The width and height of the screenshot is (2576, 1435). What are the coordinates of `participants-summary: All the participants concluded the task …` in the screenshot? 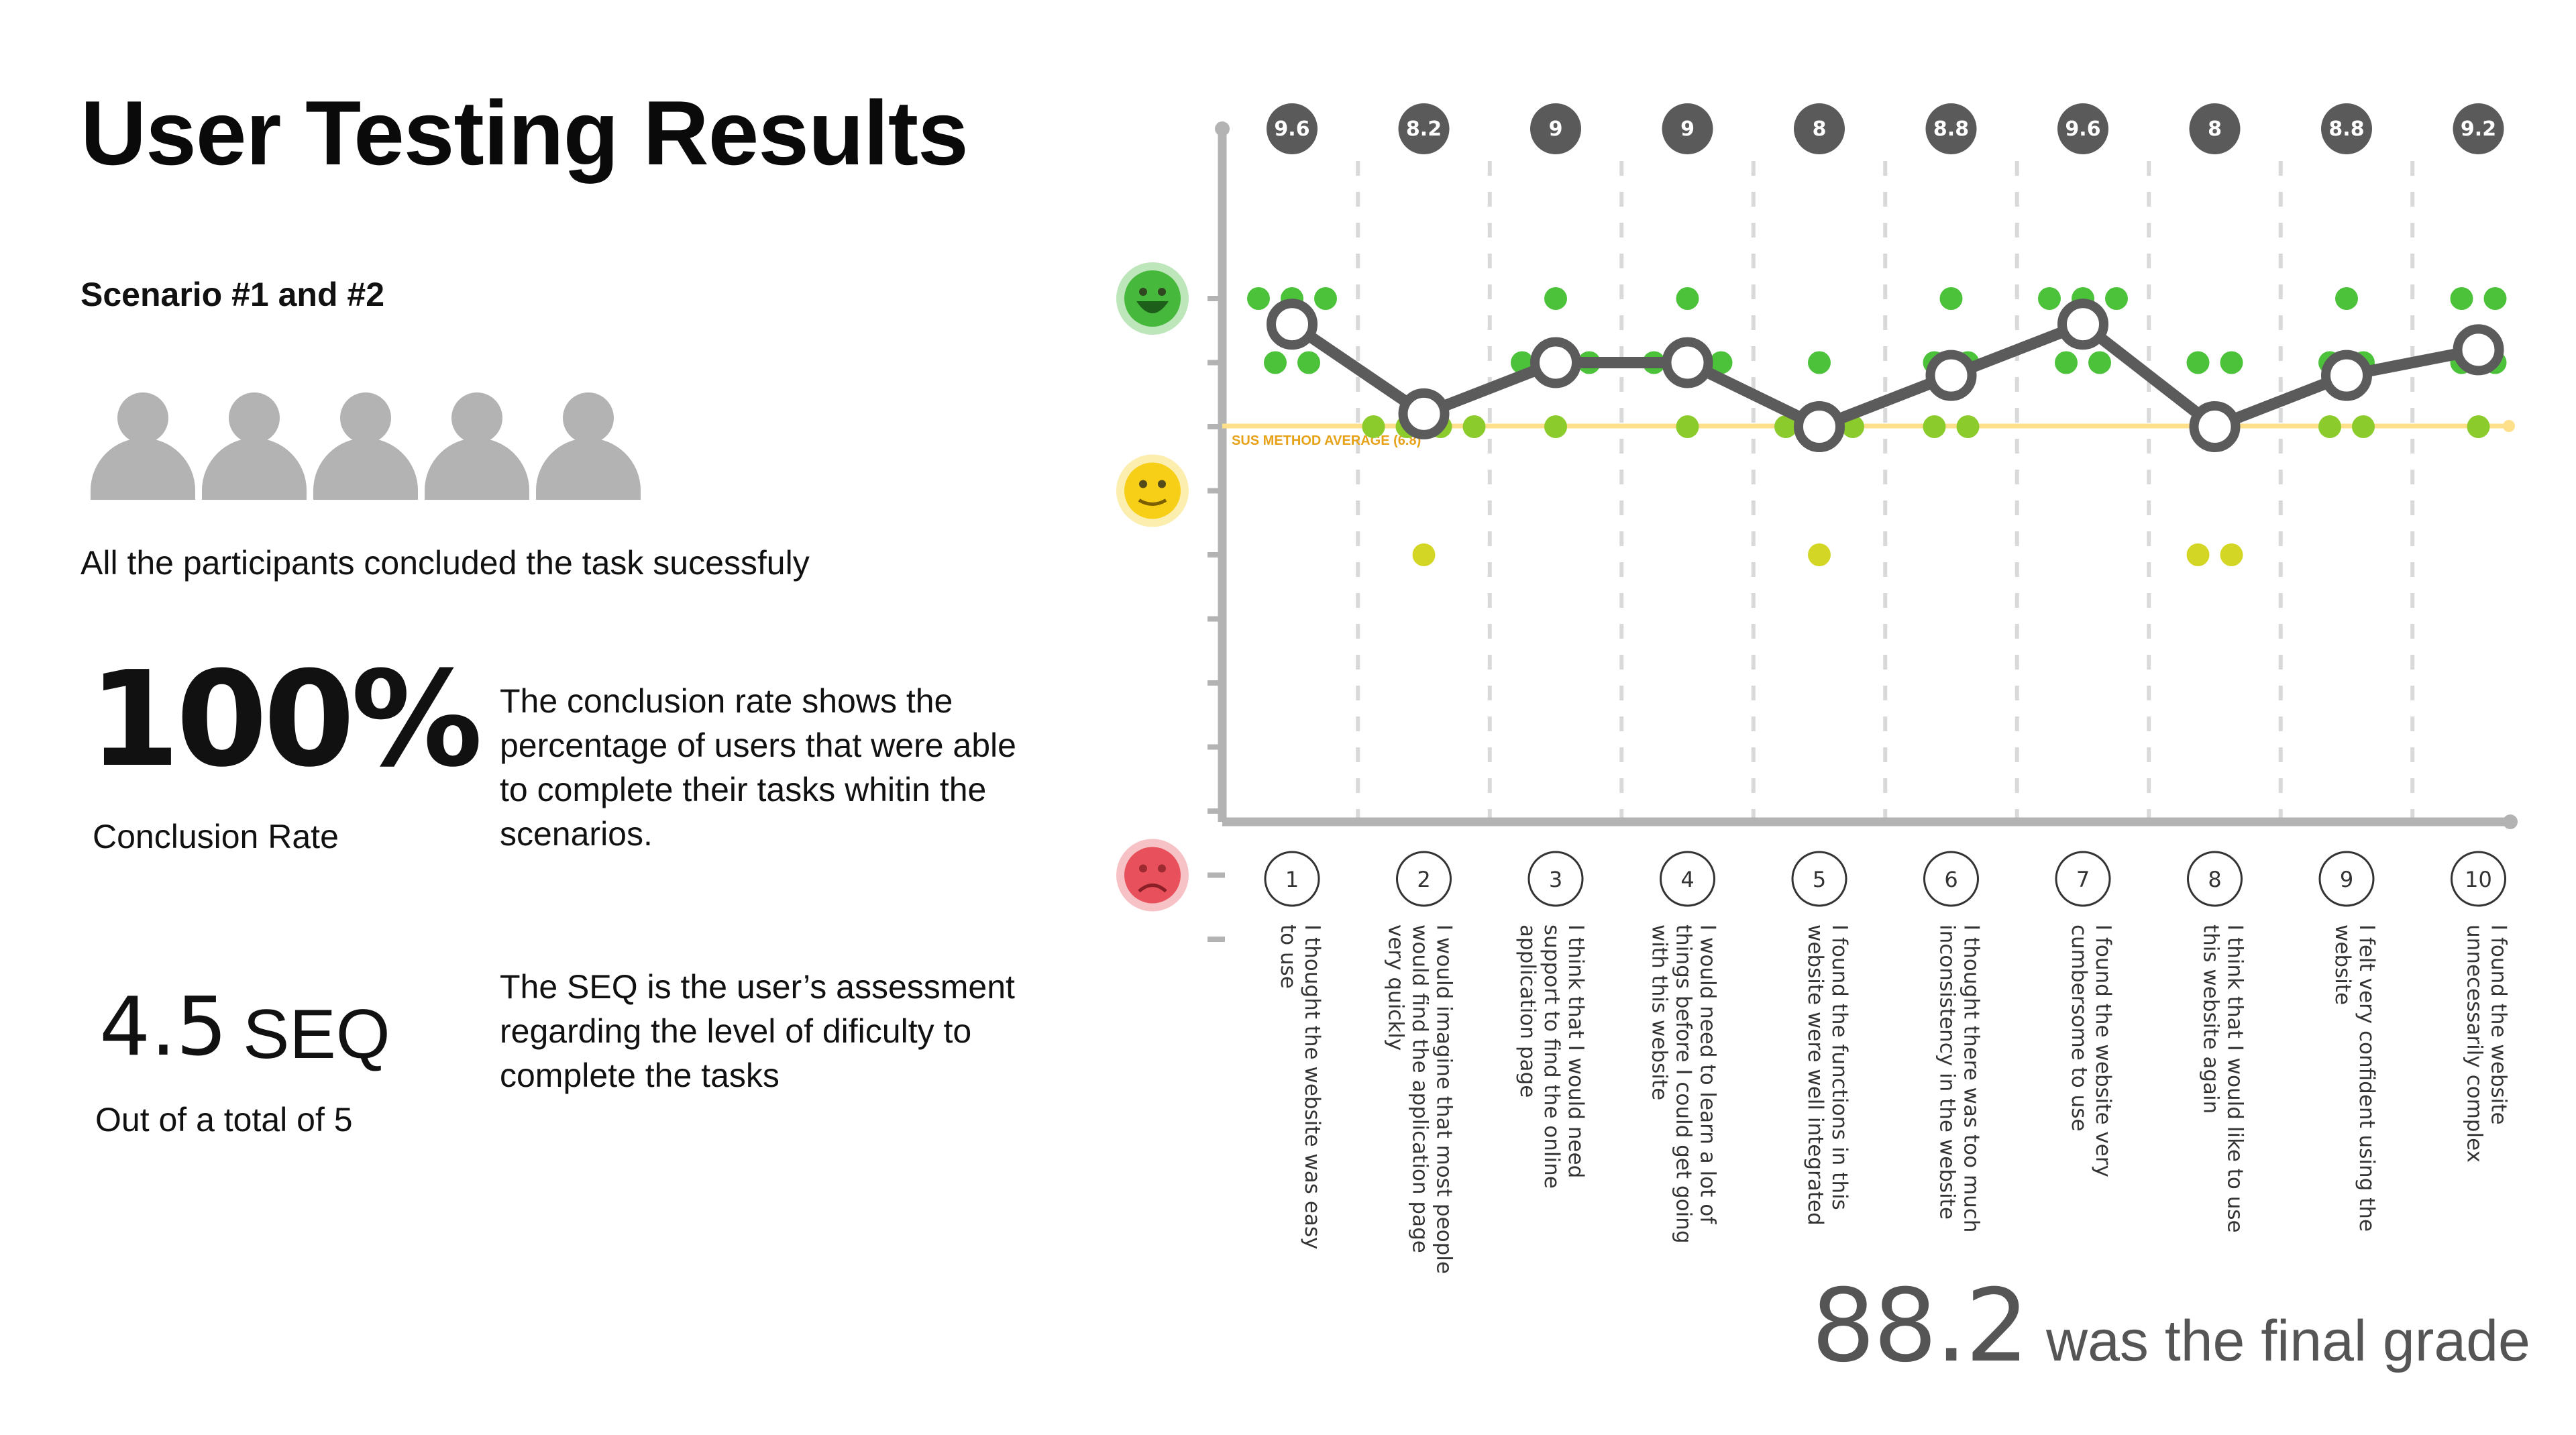 It's located at (445, 563).